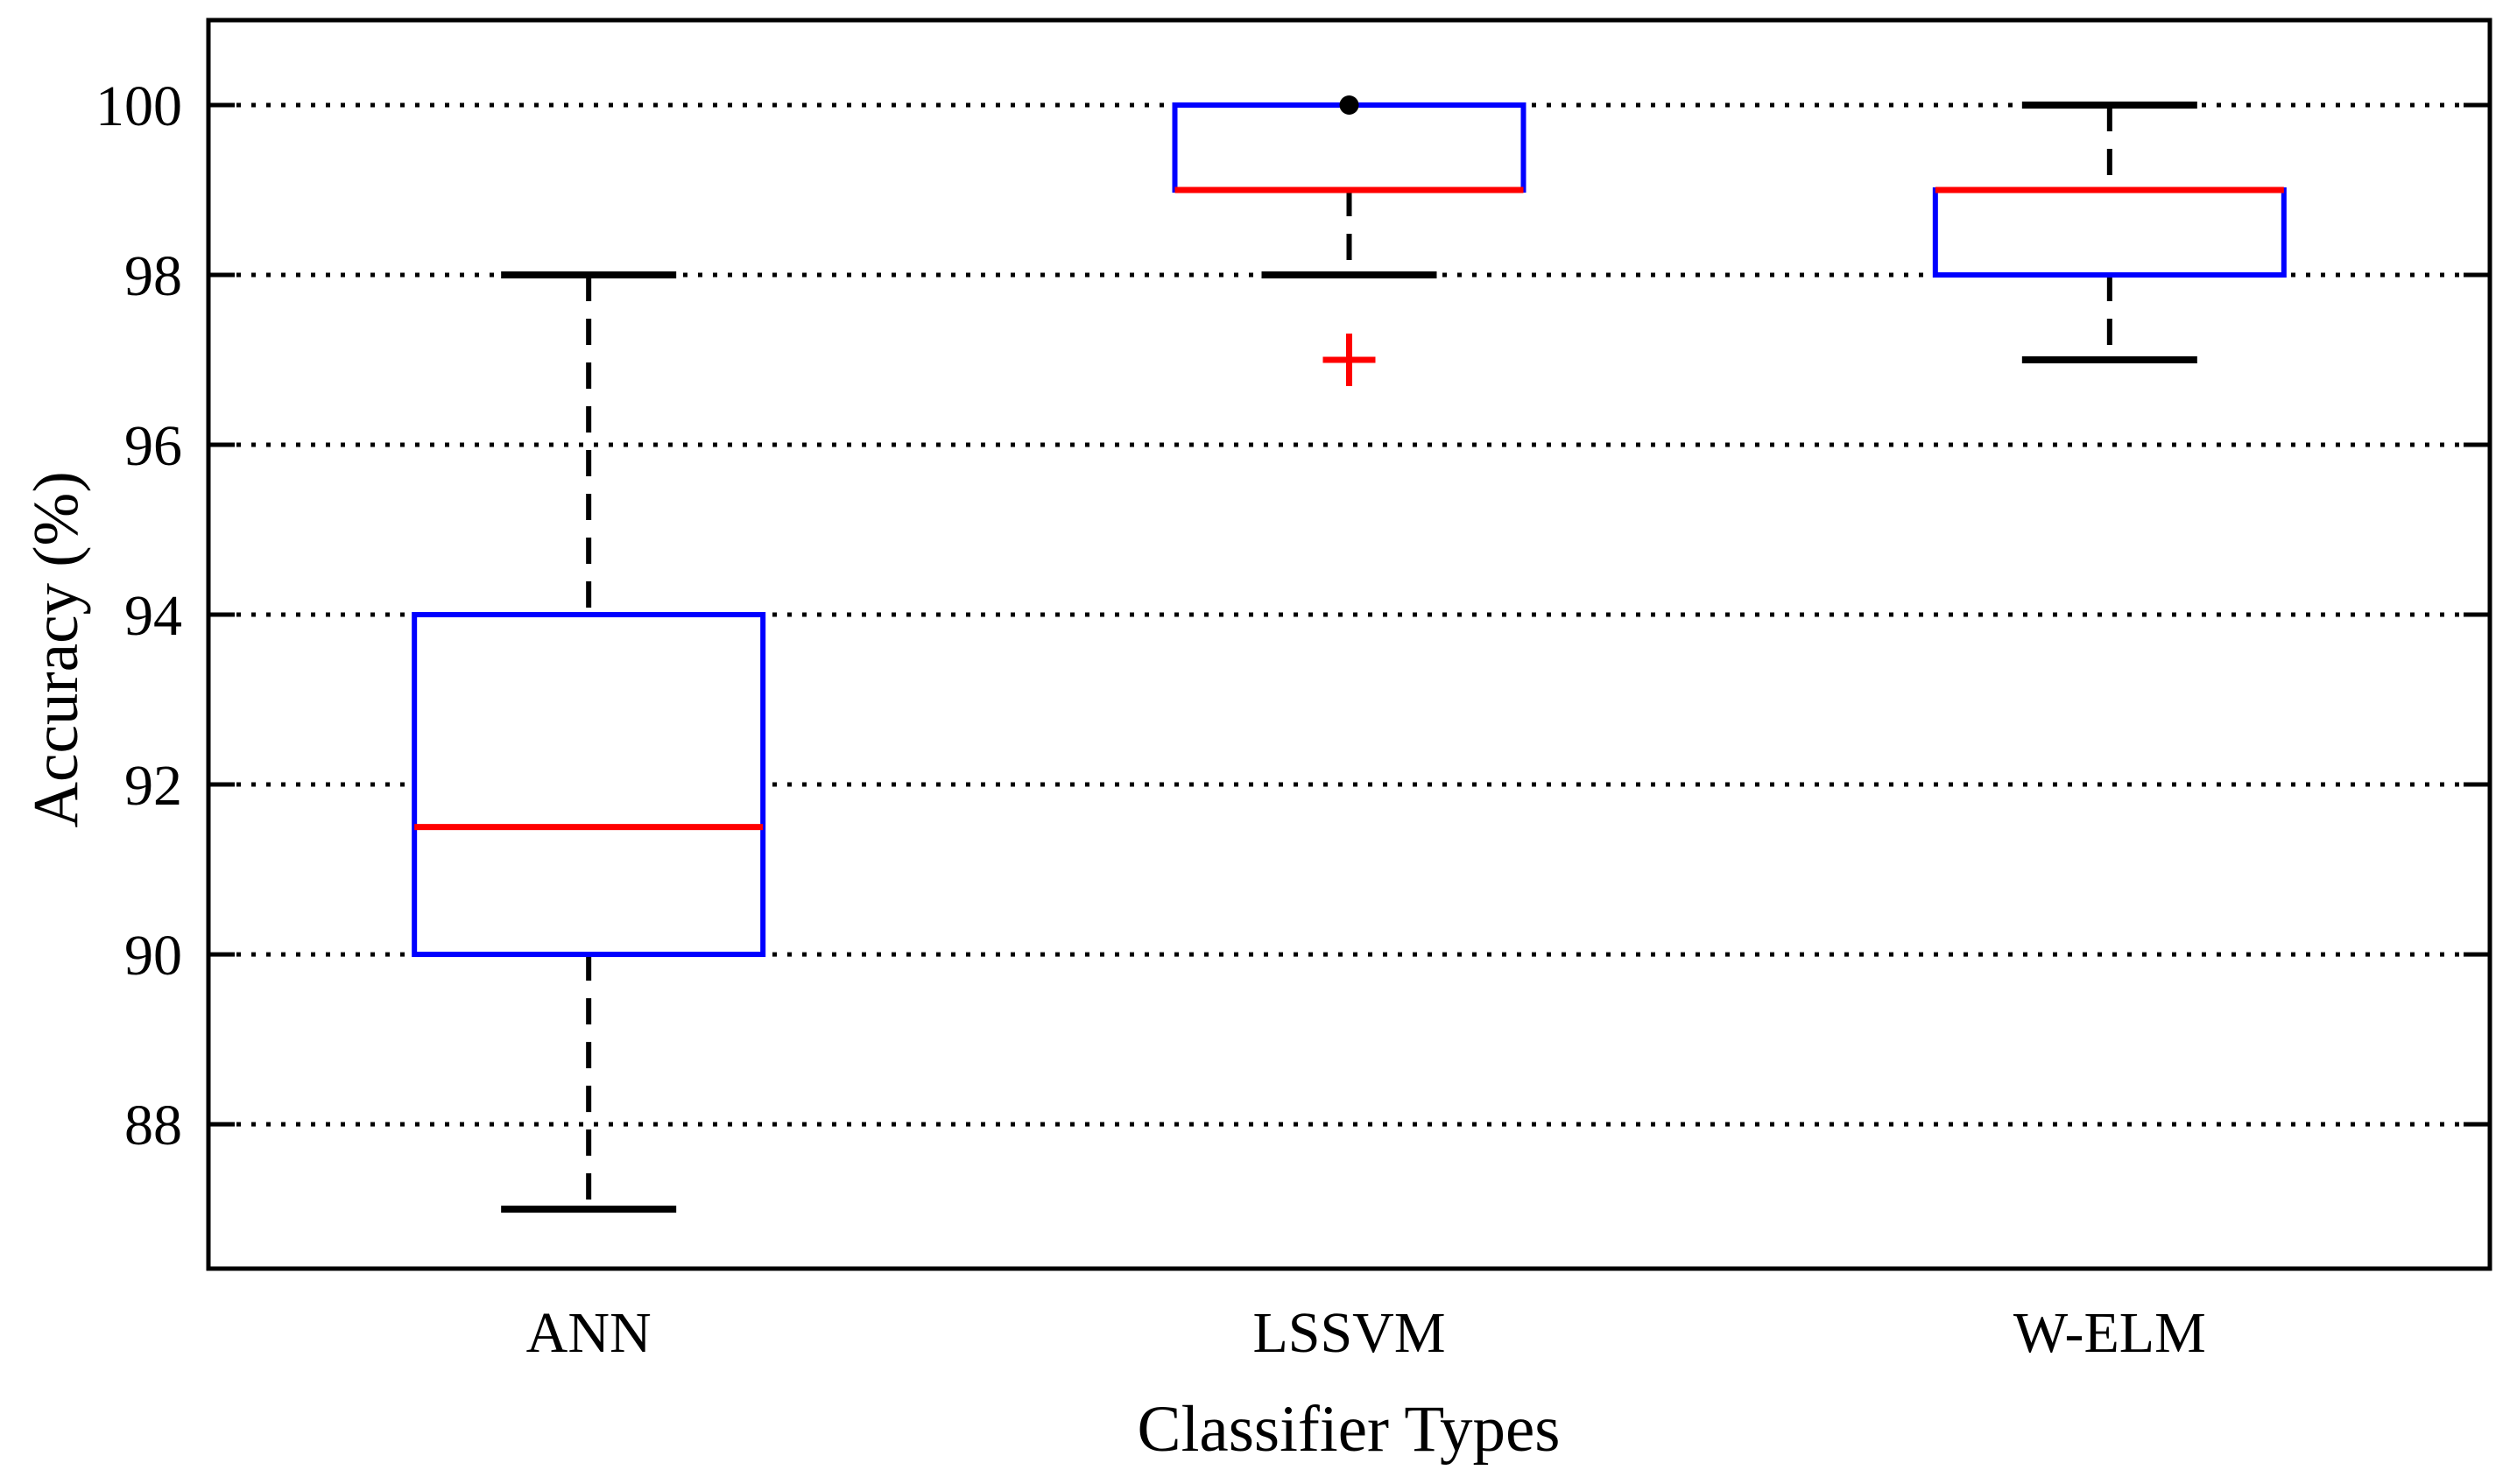 The image size is (2517, 1484). I want to click on x-axis-label: Classifier Types, so click(1349, 1429).